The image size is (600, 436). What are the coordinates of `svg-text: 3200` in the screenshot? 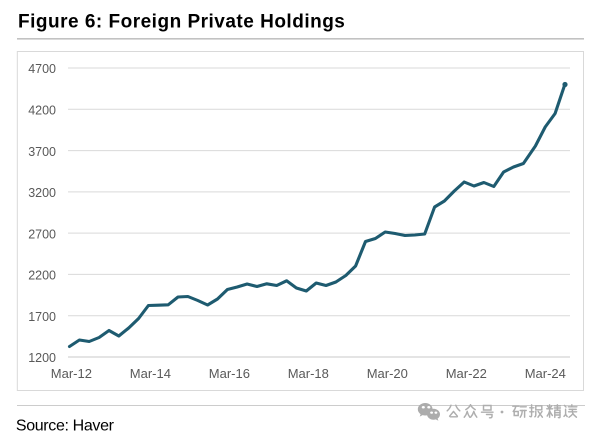 It's located at (42, 193).